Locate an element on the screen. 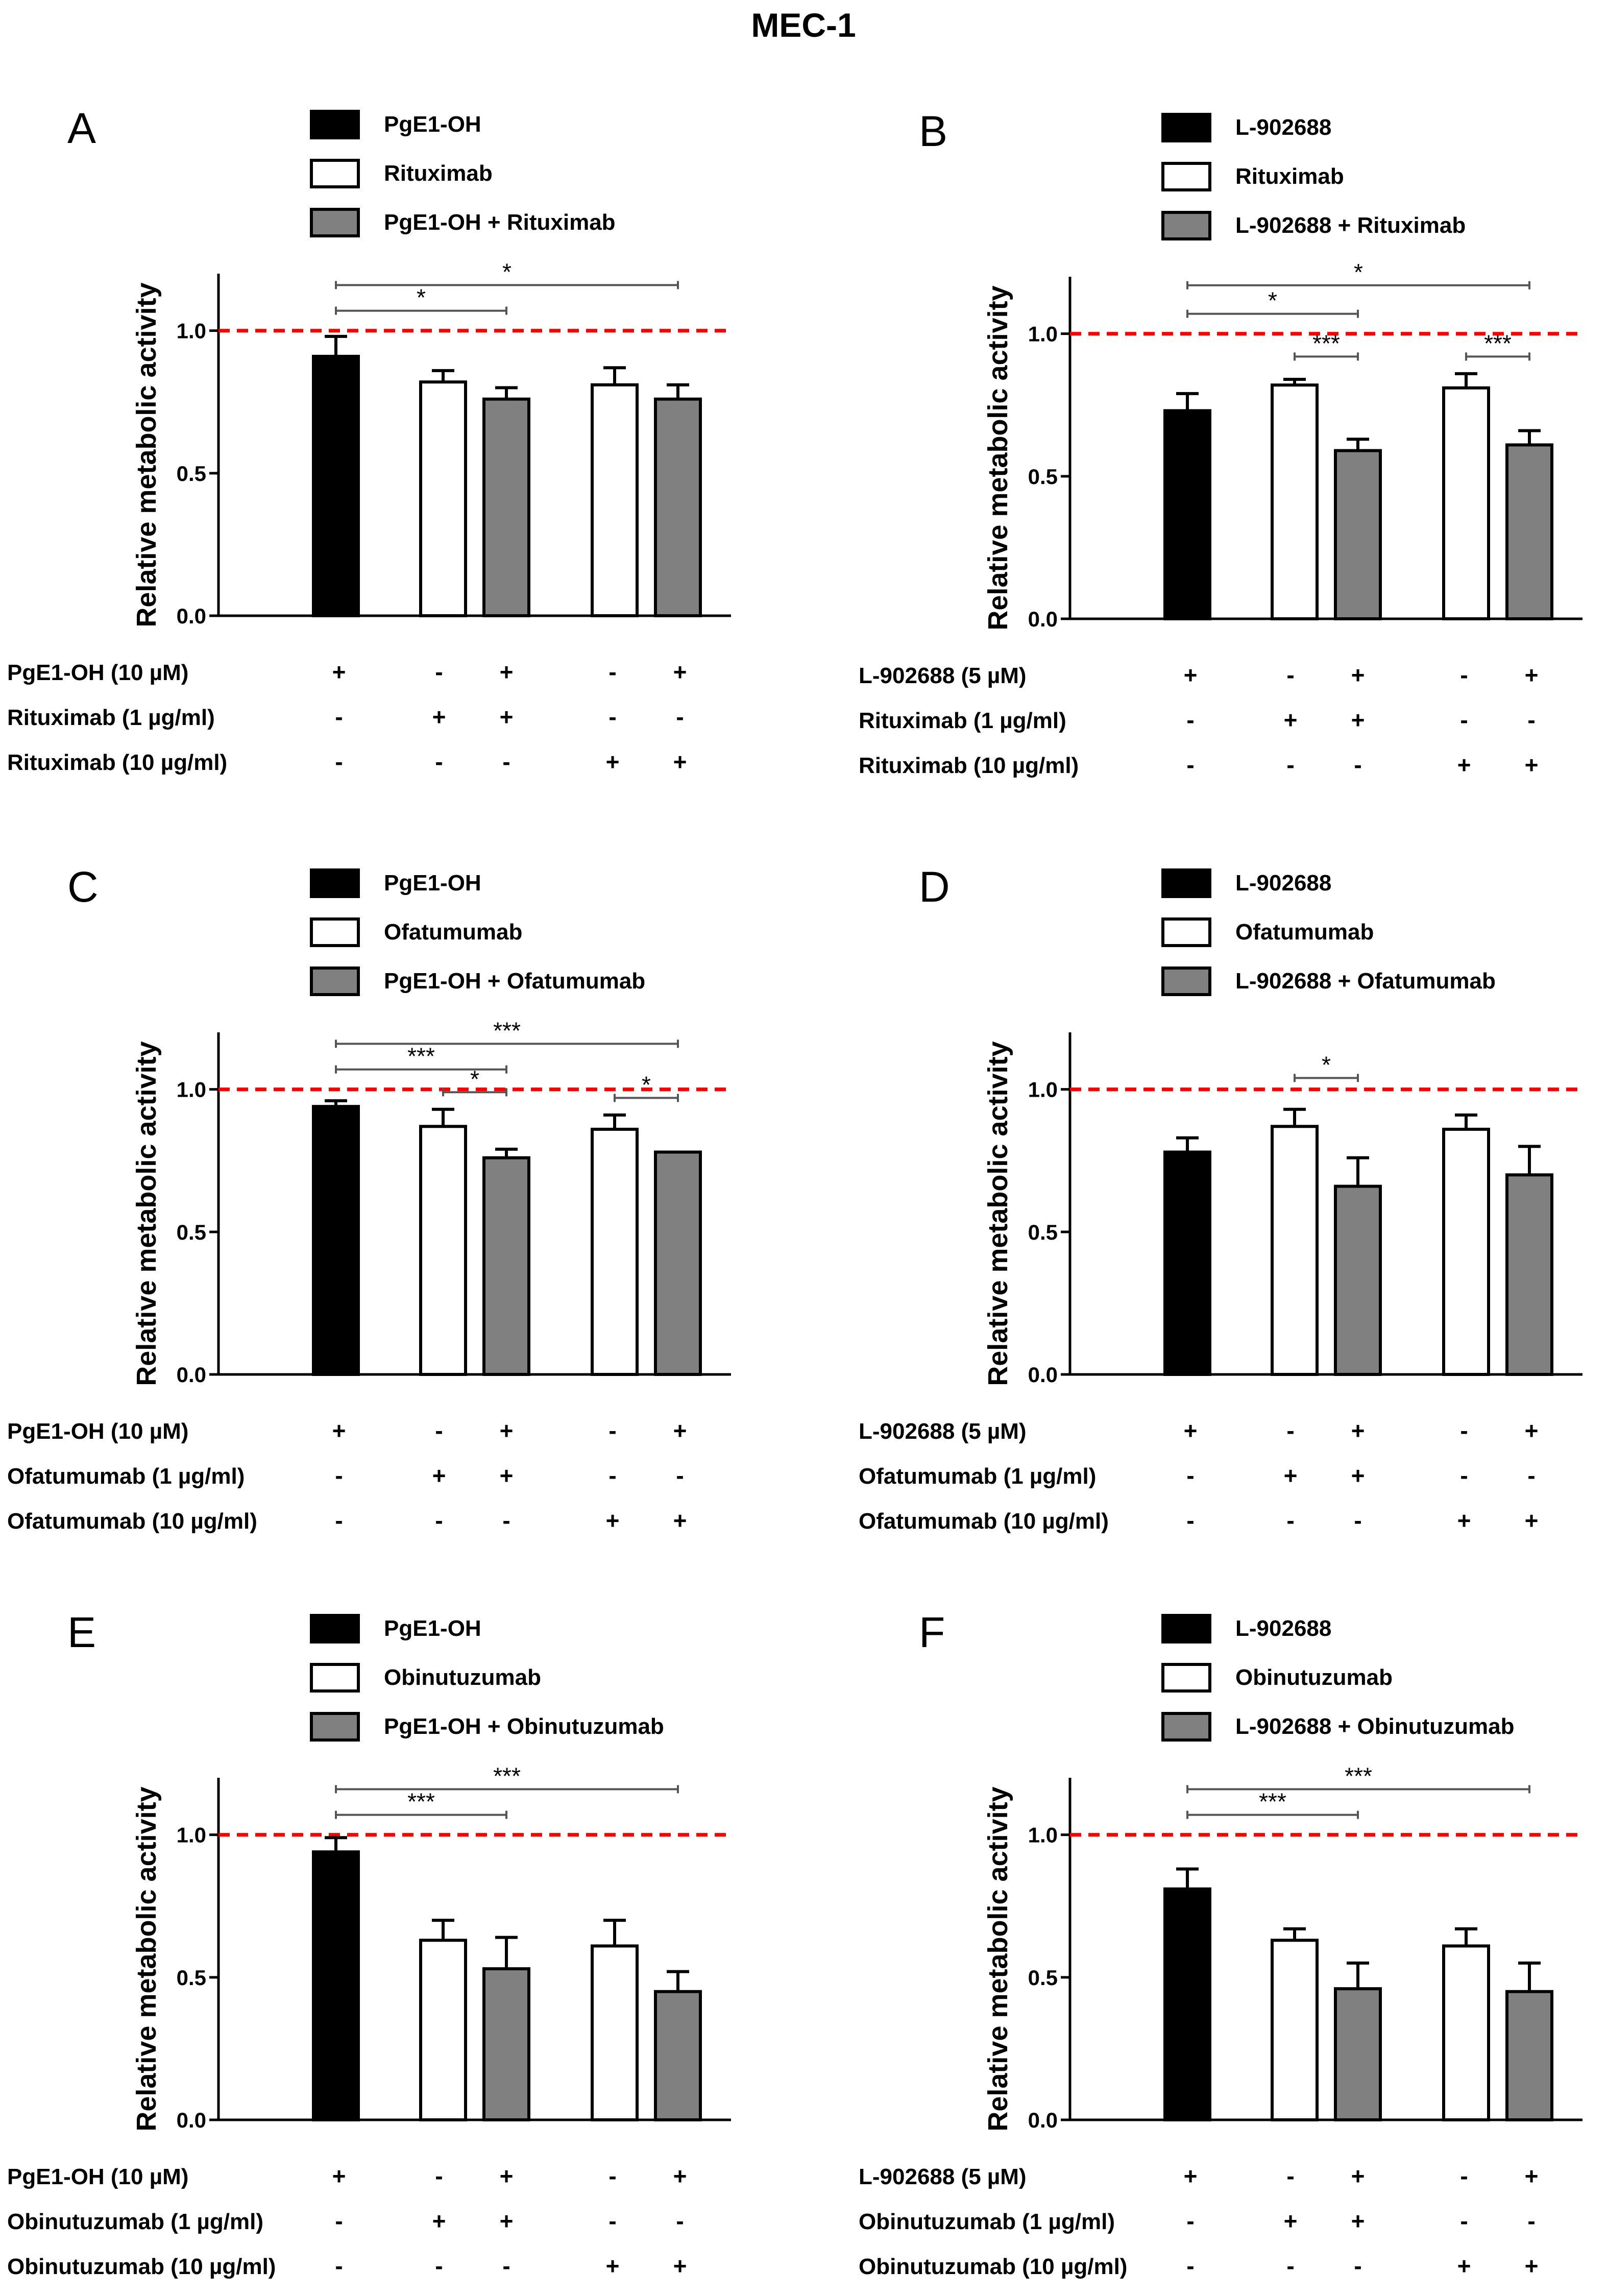  legend-label: PgE1-OH + Ofatumumab is located at coordinates (515, 982).